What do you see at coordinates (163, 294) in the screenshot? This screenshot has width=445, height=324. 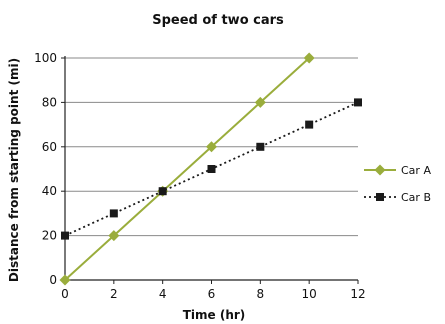 I see `x-tick-label-4: 4` at bounding box center [163, 294].